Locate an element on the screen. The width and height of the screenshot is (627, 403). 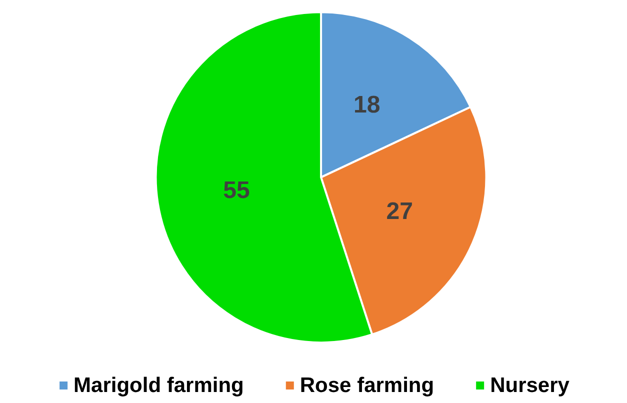
data-label: 27 is located at coordinates (399, 211).